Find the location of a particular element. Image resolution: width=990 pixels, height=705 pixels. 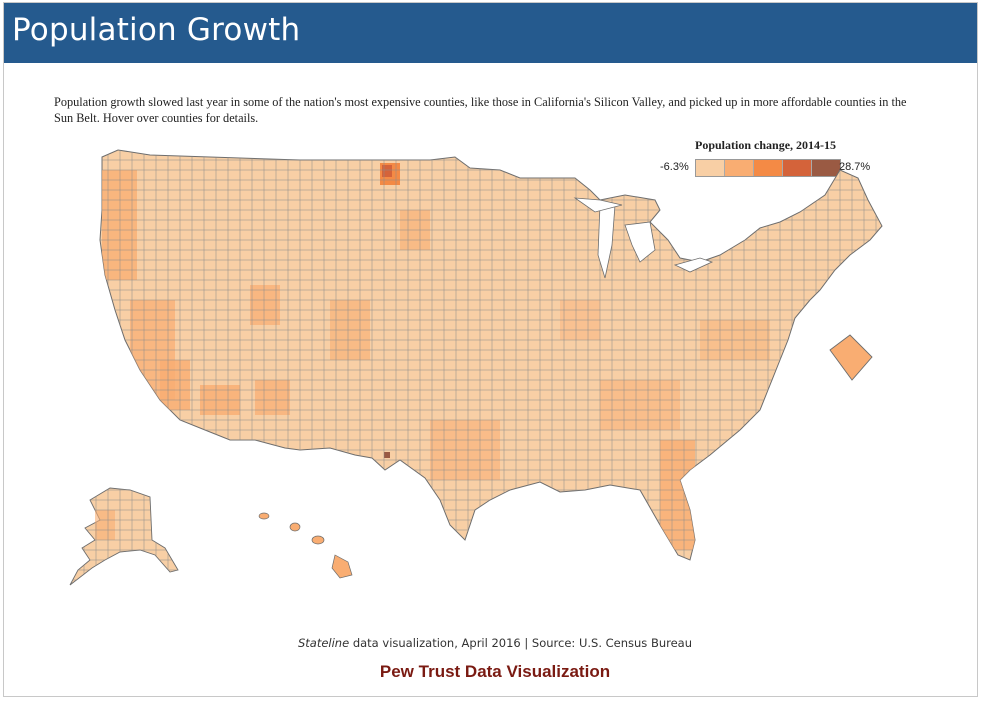

legend-color-scale is located at coordinates (768, 168).